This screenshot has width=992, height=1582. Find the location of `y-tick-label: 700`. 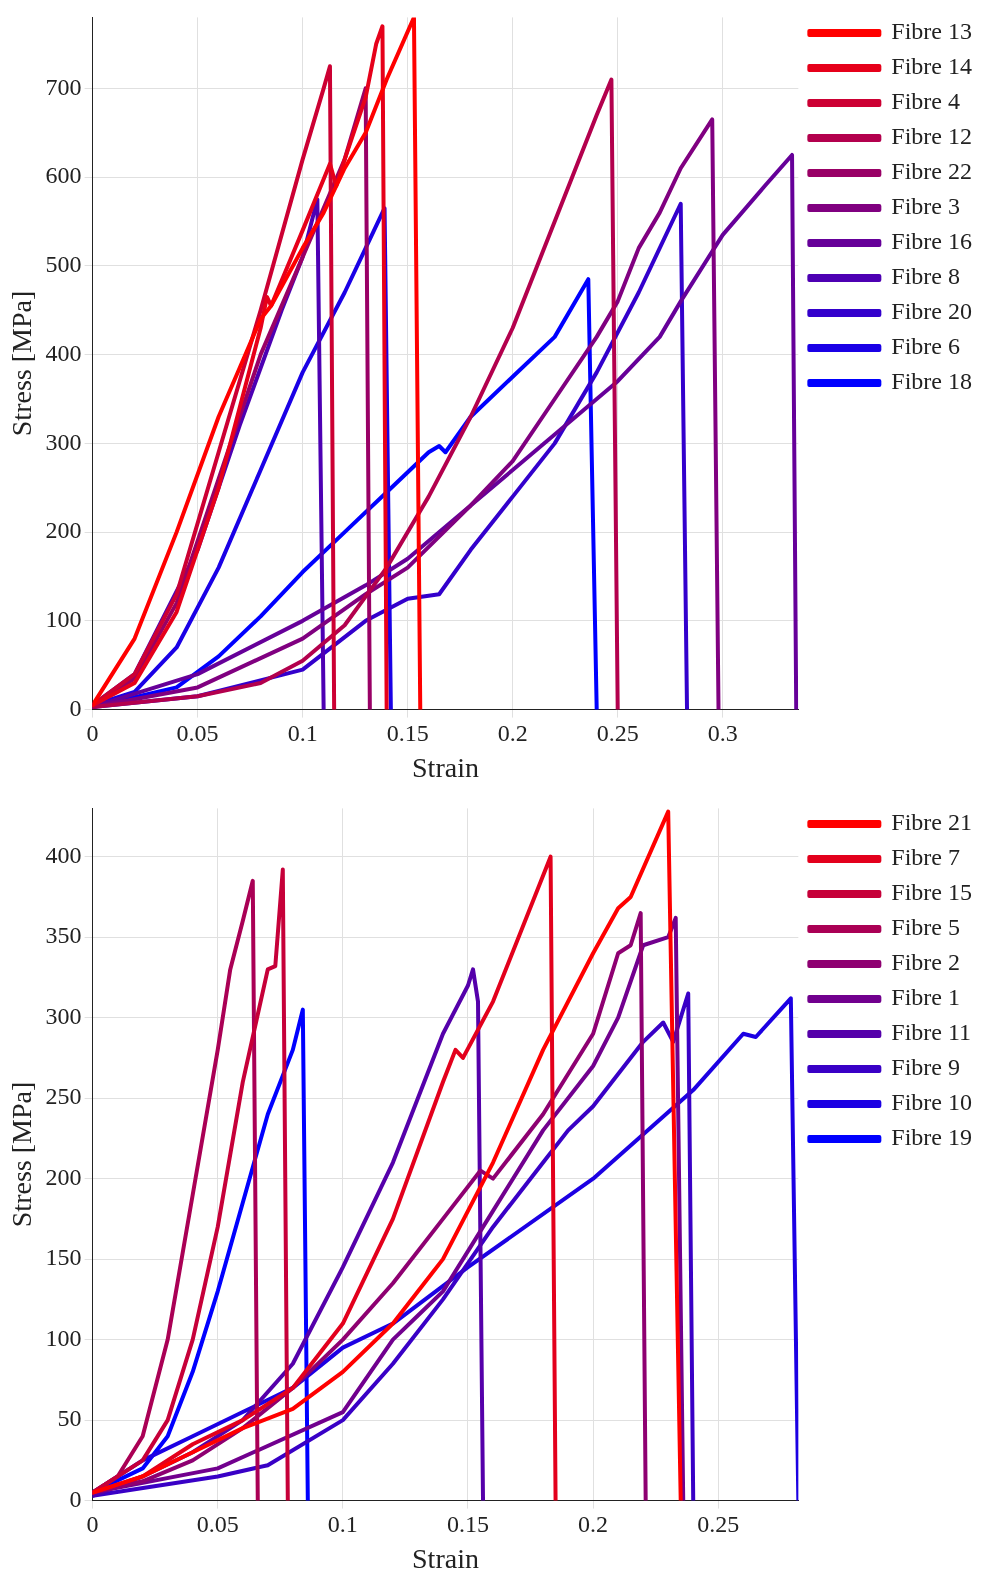

y-tick-label: 700 is located at coordinates (63, 86).